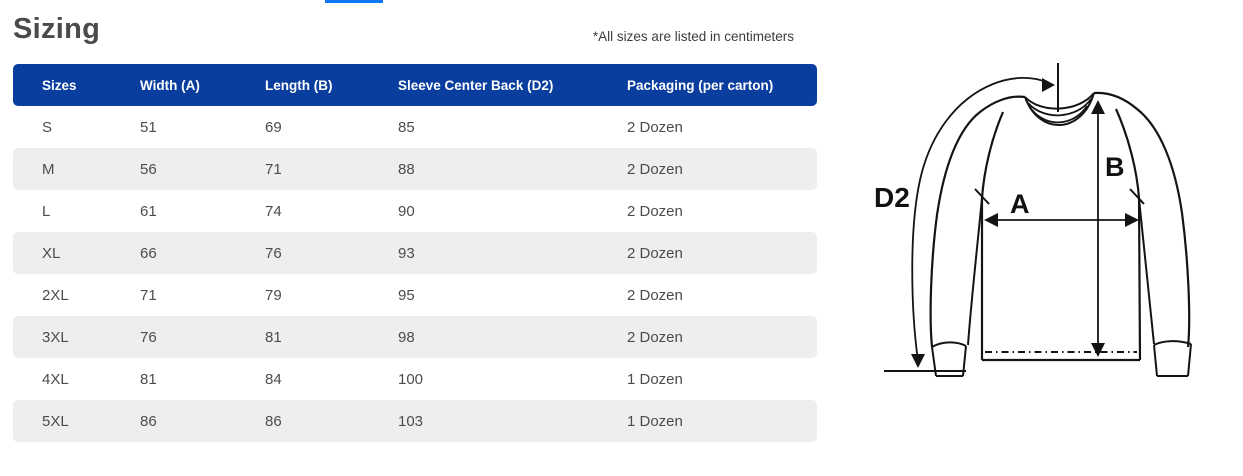 The height and width of the screenshot is (476, 1243). What do you see at coordinates (170, 85) in the screenshot?
I see `column-header-width: Width (A)` at bounding box center [170, 85].